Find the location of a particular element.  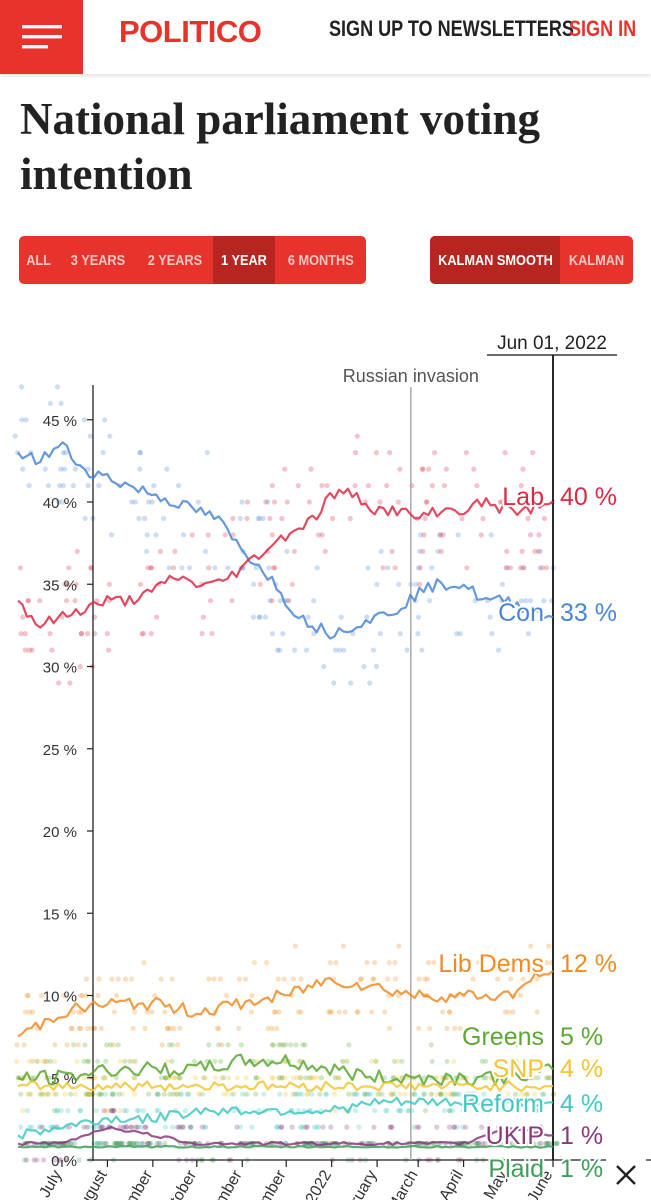

range-option-label: 1 YEAR is located at coordinates (244, 260).